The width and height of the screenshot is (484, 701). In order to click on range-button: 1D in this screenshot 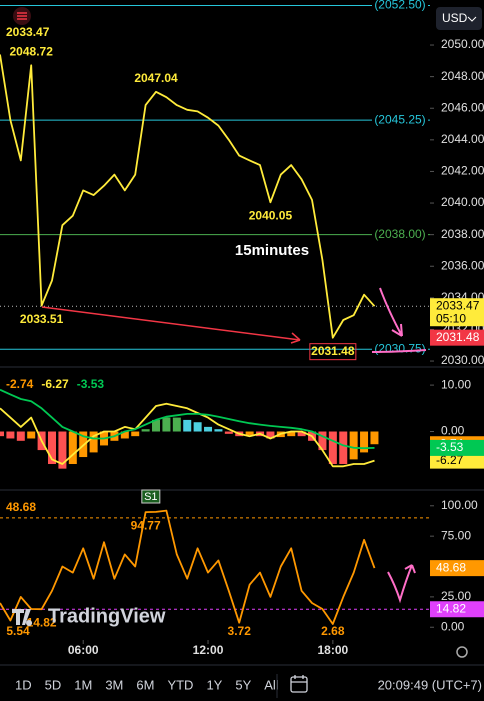, I will do `click(23, 684)`.